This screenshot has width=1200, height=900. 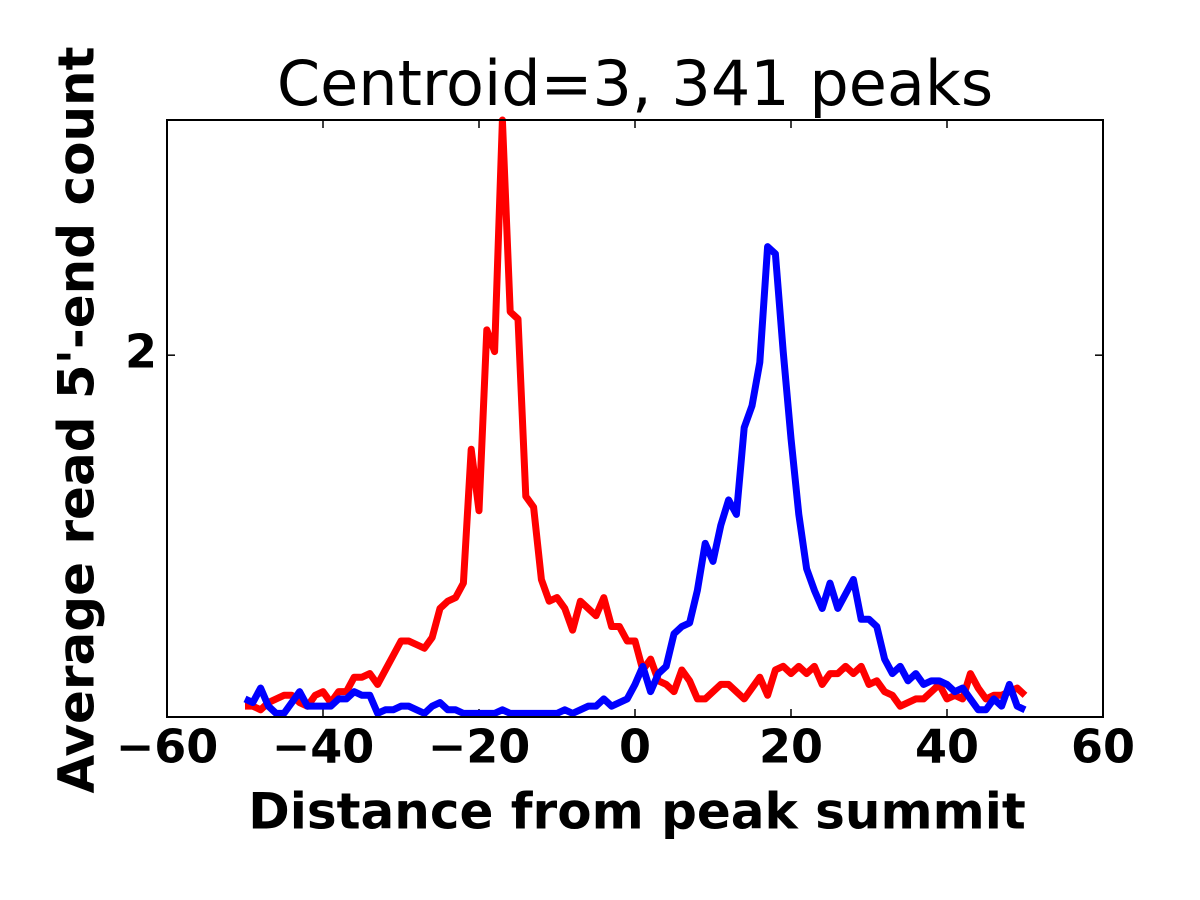 I want to click on x-tick-label: −40, so click(x=323, y=747).